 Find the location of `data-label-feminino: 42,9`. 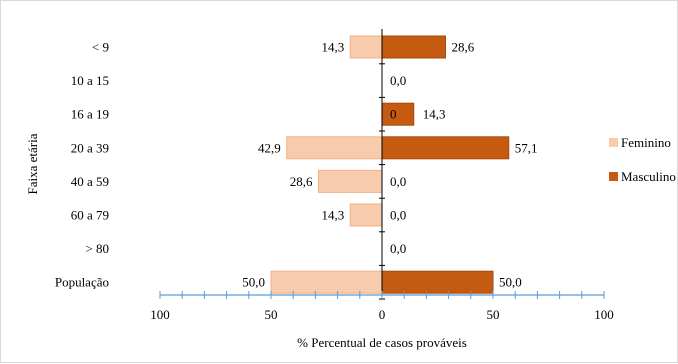

data-label-feminino: 42,9 is located at coordinates (269, 147).